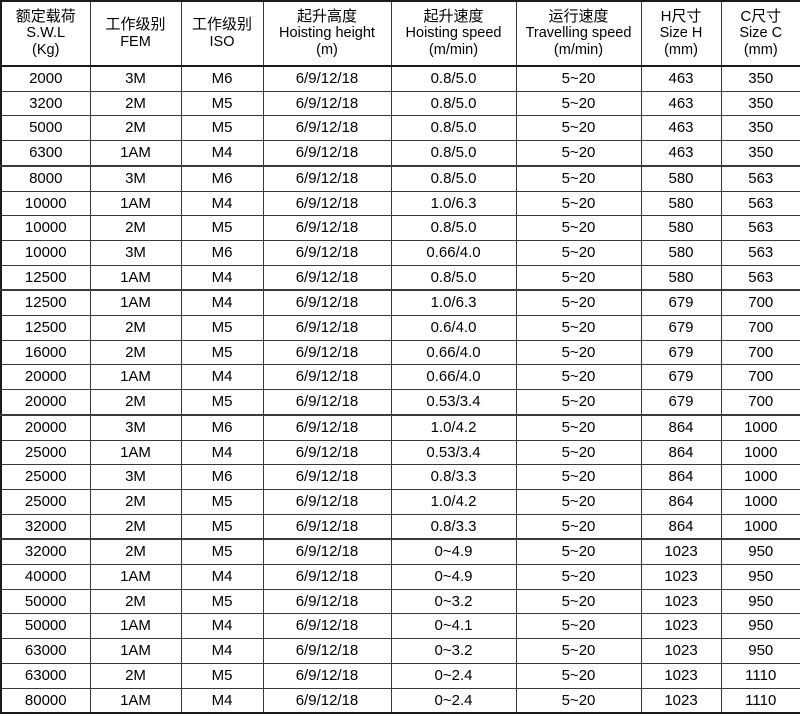 The width and height of the screenshot is (800, 714). Describe the element at coordinates (453, 402) in the screenshot. I see `cell-hspeed: 0.53/3.4` at that location.